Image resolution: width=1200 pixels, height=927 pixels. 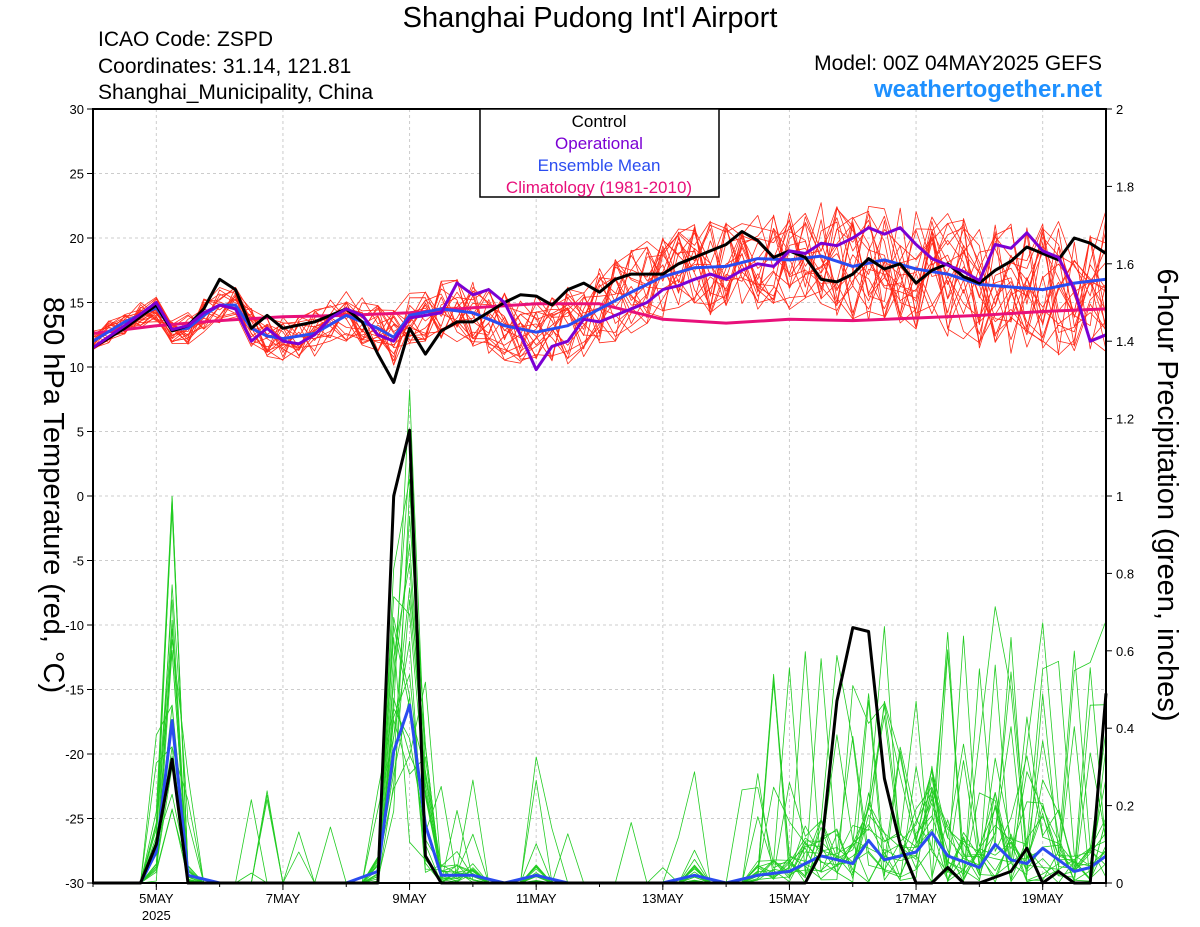 I want to click on legend-entry: Control, so click(x=599, y=121).